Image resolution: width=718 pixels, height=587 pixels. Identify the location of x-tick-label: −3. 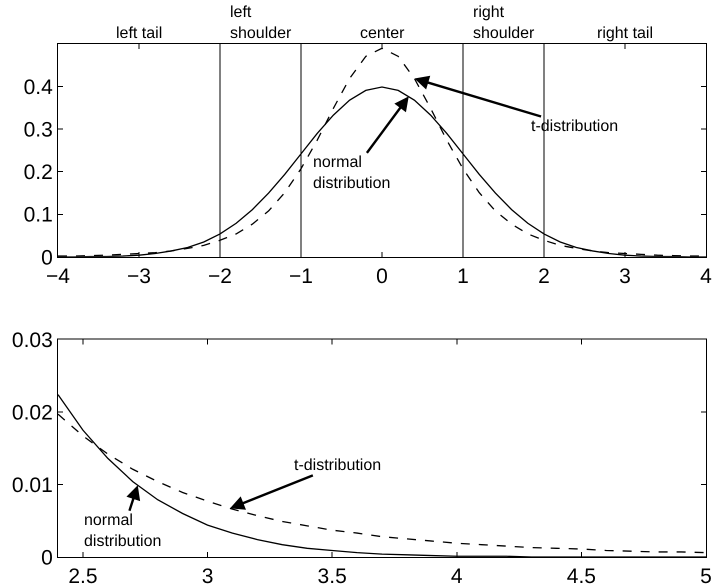
(139, 276).